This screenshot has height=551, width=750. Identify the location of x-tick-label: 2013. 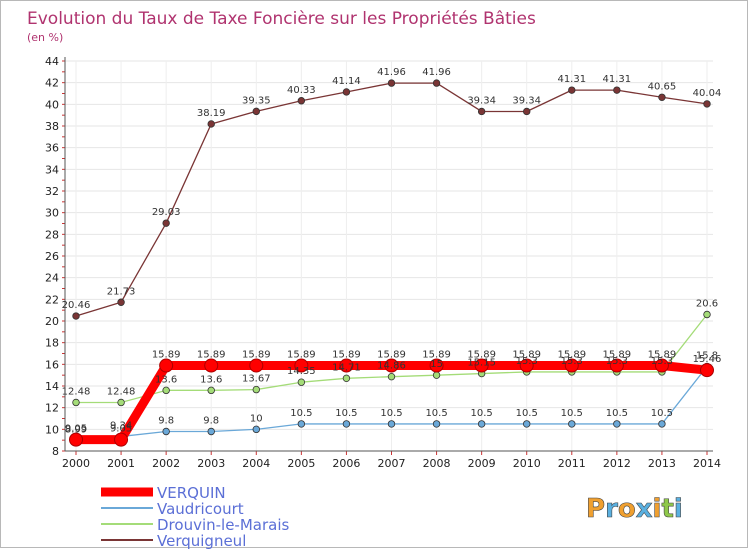
(662, 463).